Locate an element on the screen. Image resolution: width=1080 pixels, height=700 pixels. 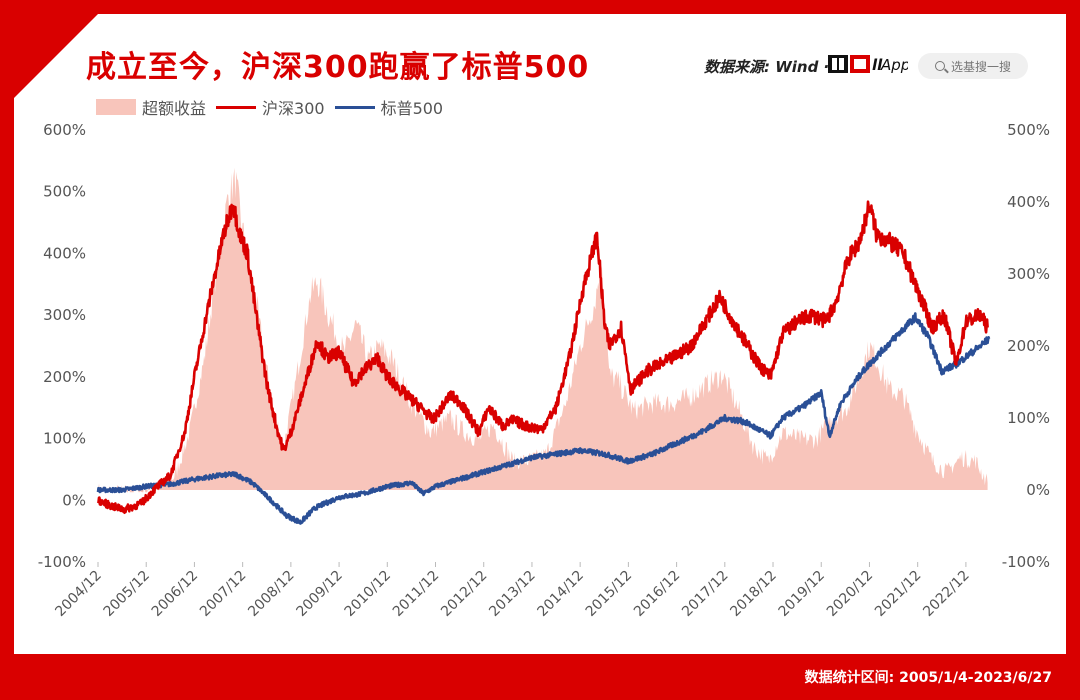
right-tick-label: 300% is located at coordinates (1028, 274).